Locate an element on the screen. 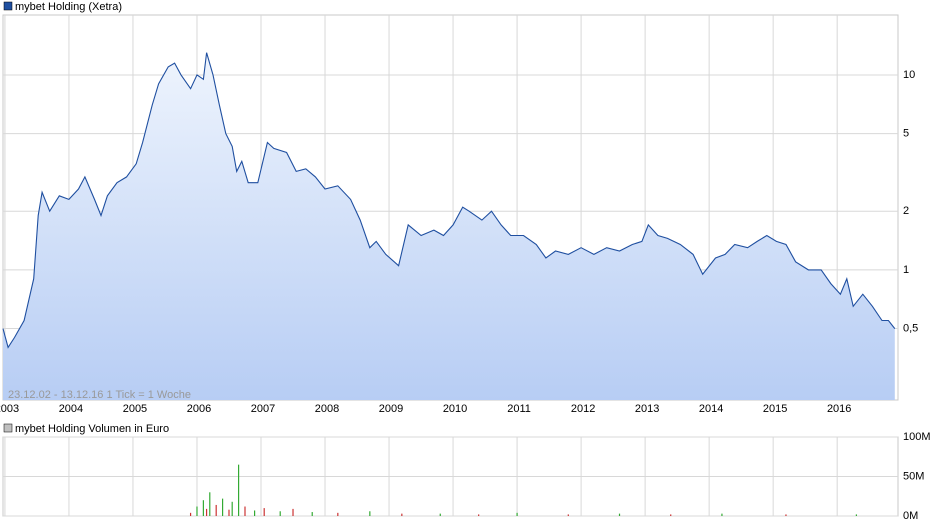 The image size is (940, 526). y-tick-label: 2 is located at coordinates (906, 211).